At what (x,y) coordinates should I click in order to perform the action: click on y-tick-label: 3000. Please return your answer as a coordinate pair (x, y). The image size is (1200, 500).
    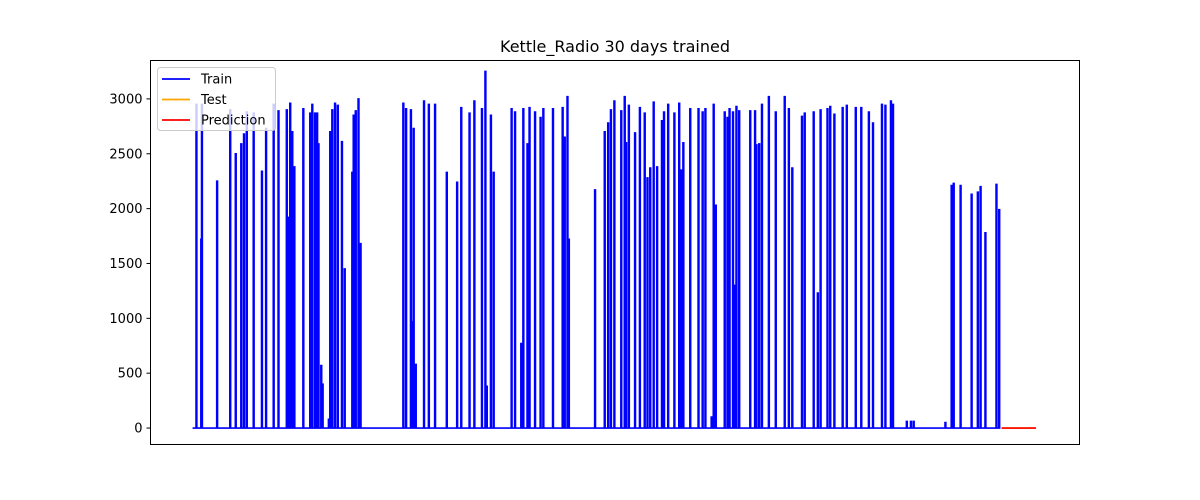
    Looking at the image, I should click on (125, 99).